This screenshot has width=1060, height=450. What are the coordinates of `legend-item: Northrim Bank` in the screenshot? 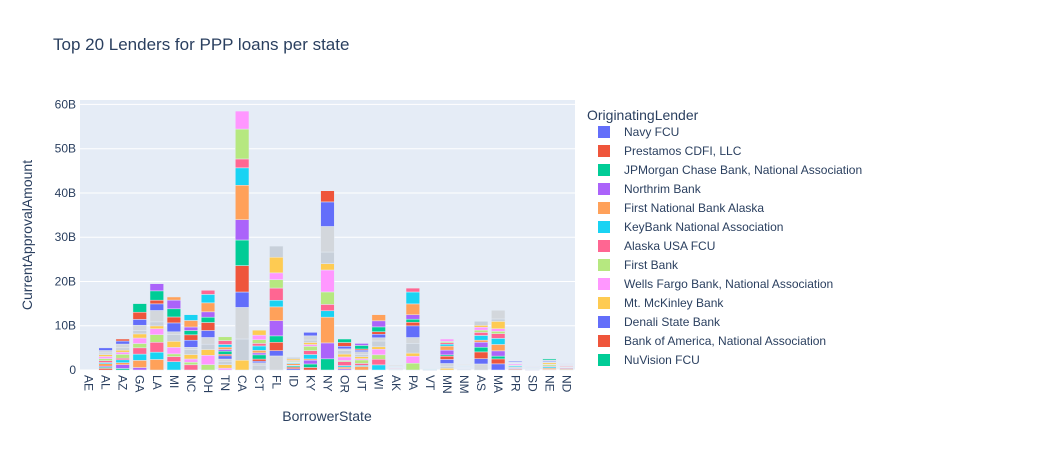 It's located at (650, 189).